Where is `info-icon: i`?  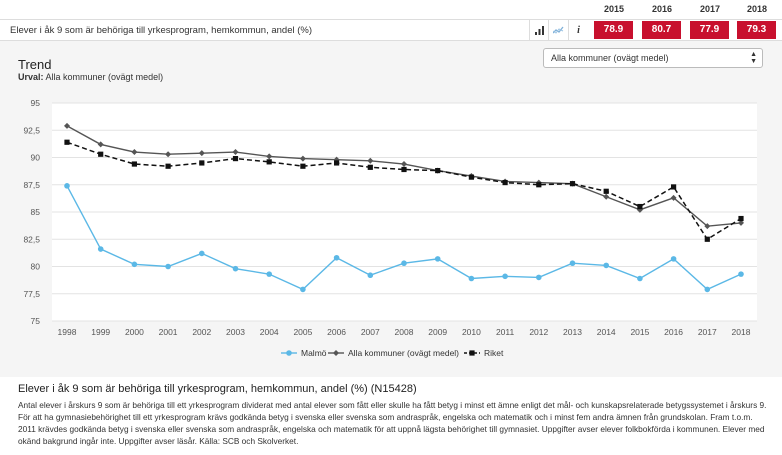 info-icon: i is located at coordinates (578, 30).